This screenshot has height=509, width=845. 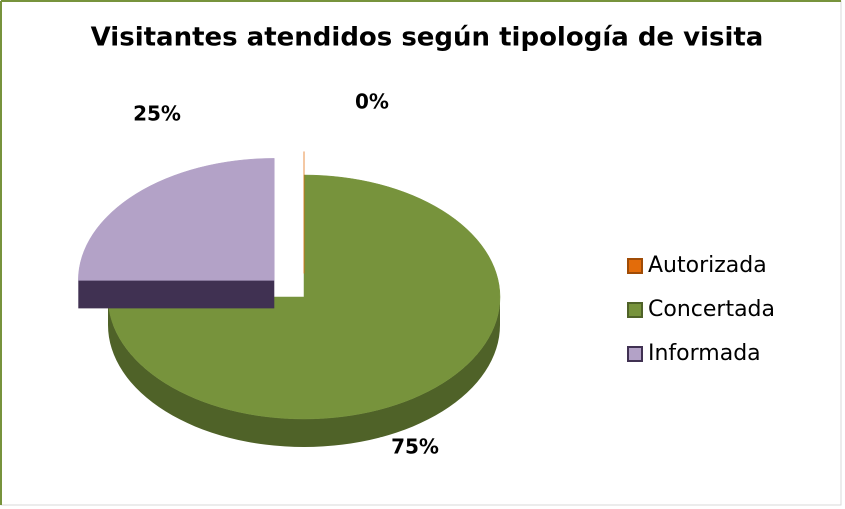 What do you see at coordinates (176, 294) in the screenshot?
I see `slice-face` at bounding box center [176, 294].